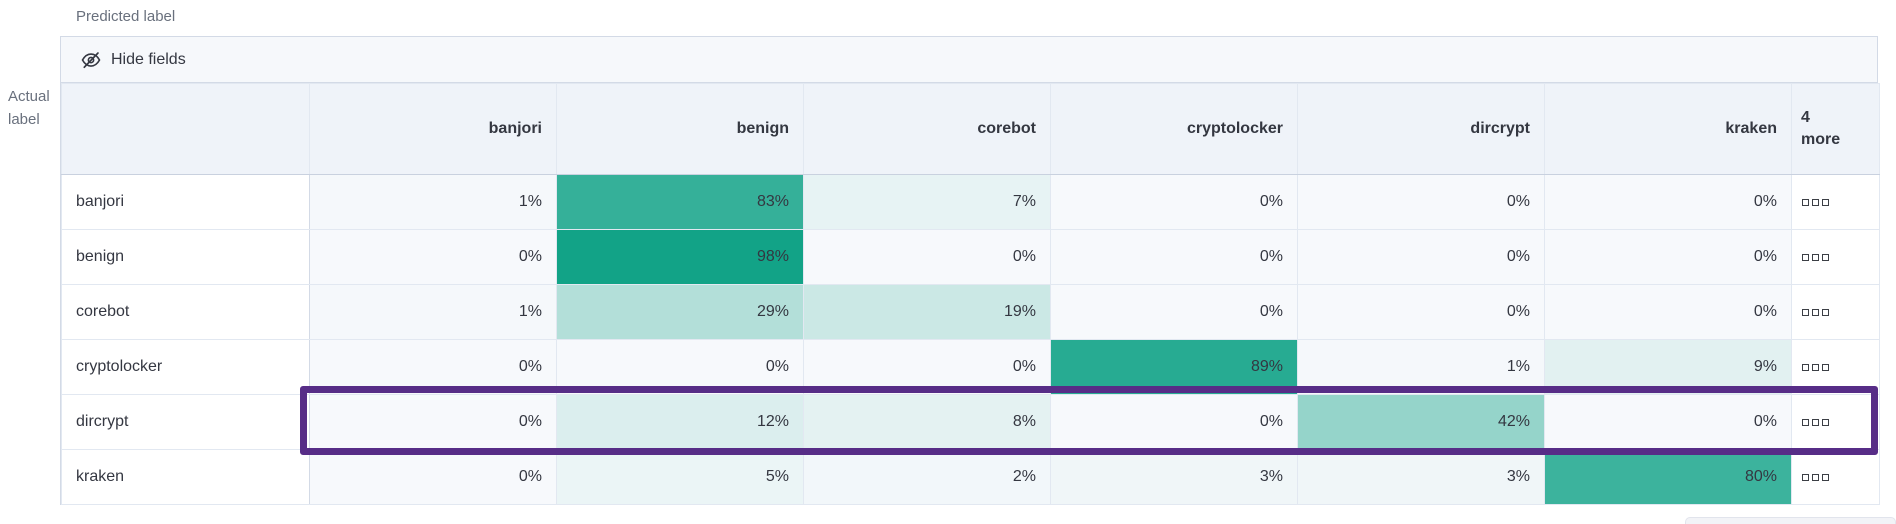 The width and height of the screenshot is (1896, 524). Describe the element at coordinates (148, 59) in the screenshot. I see `hide-fields-label: Hide fields` at that location.